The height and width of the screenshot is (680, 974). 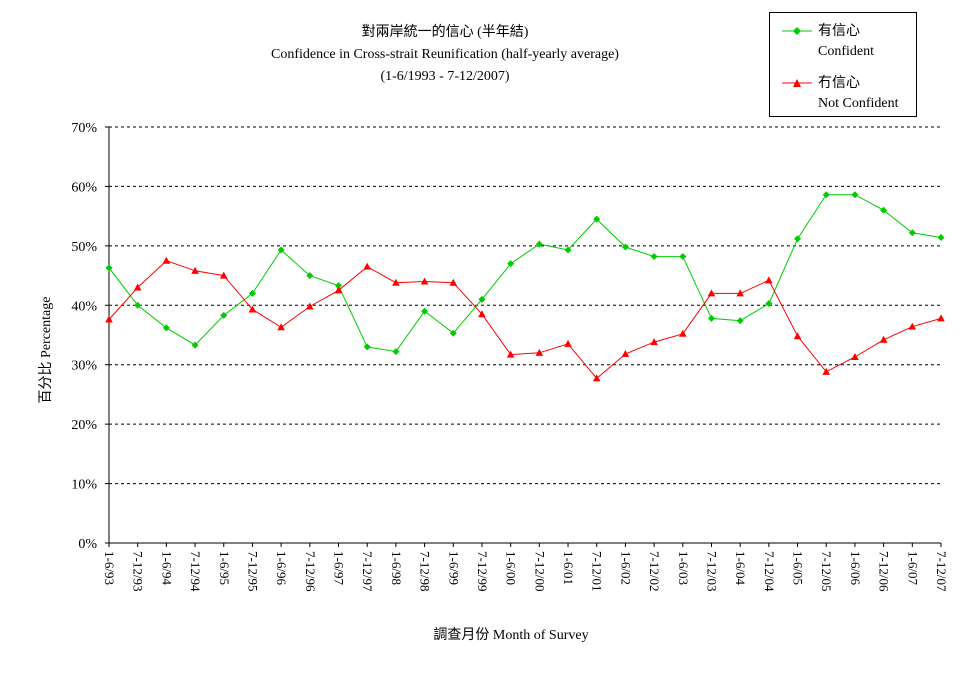 What do you see at coordinates (539, 571) in the screenshot?
I see `x-tick-label: 7-12/00` at bounding box center [539, 571].